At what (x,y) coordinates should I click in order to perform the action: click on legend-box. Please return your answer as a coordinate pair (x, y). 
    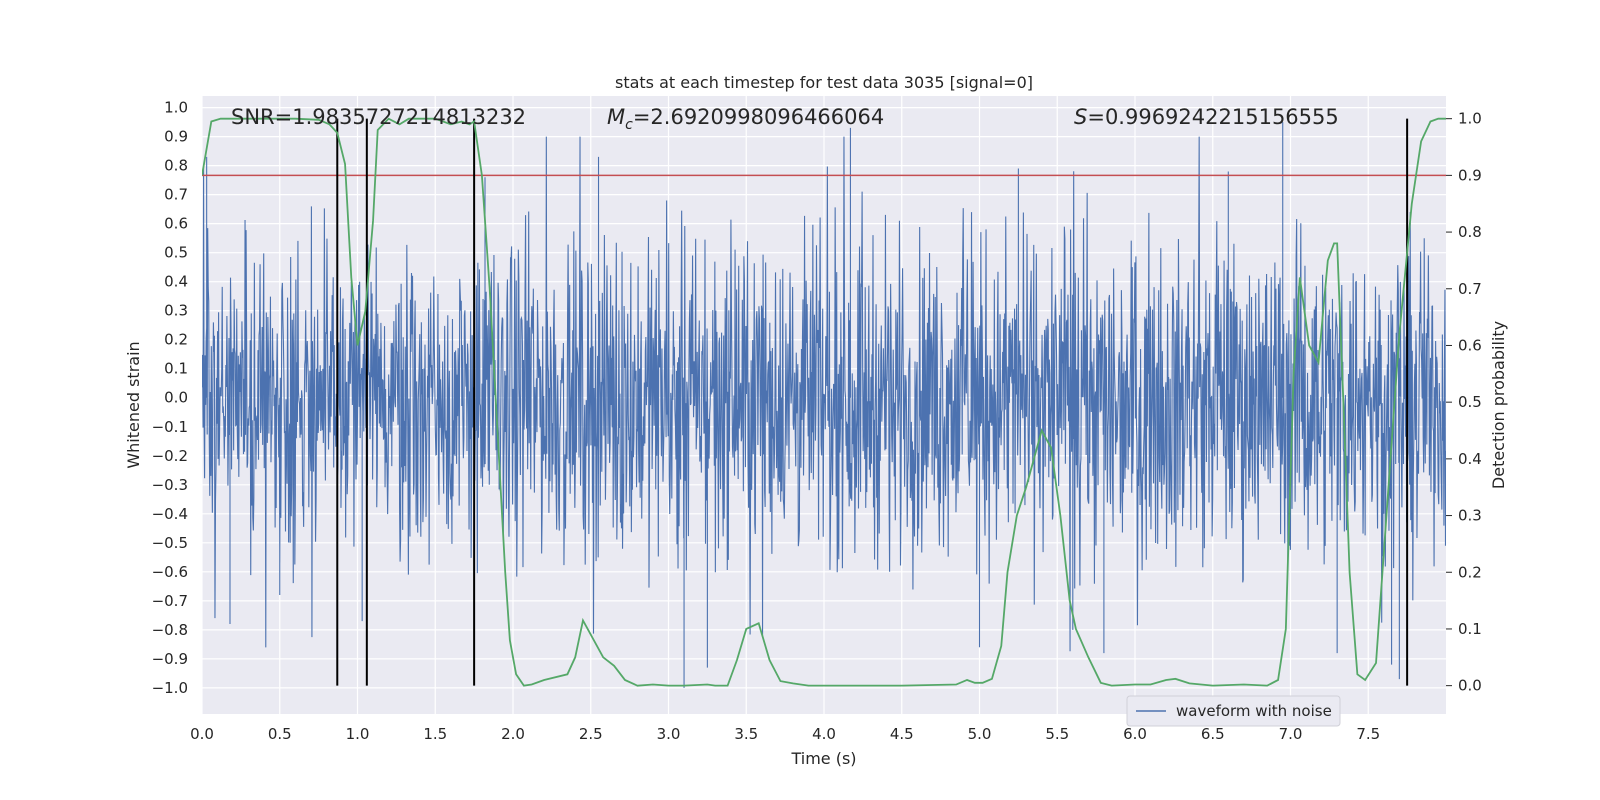
    Looking at the image, I should click on (1233, 711).